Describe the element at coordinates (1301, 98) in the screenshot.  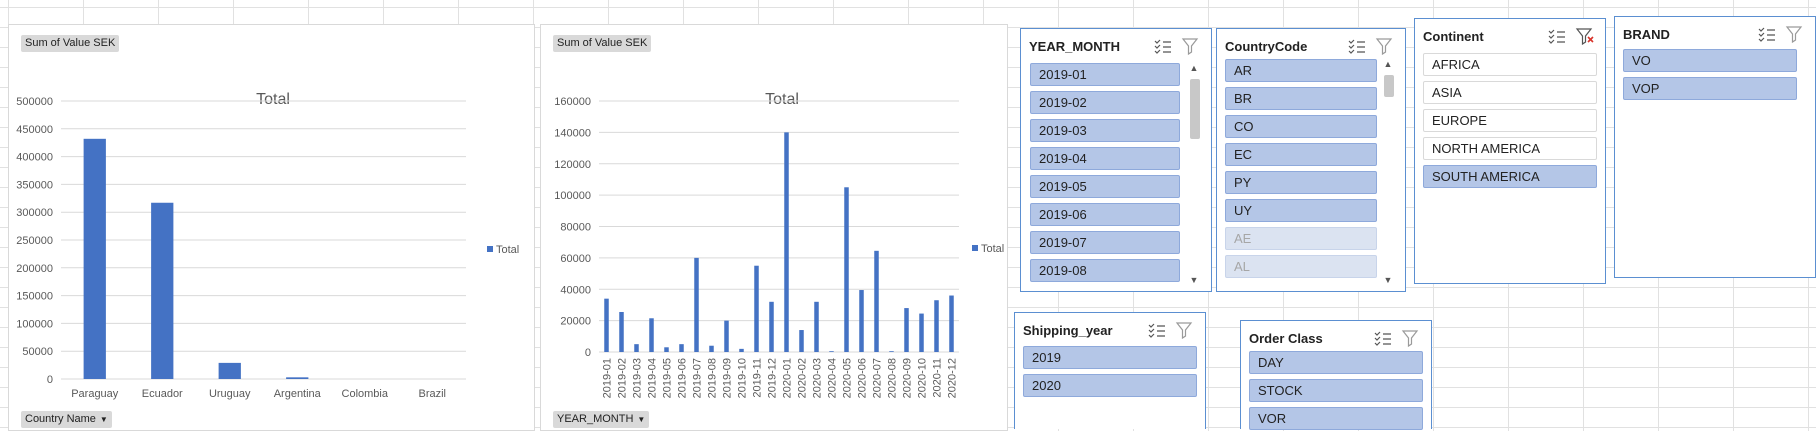
I see `slicer-item-br: BR` at that location.